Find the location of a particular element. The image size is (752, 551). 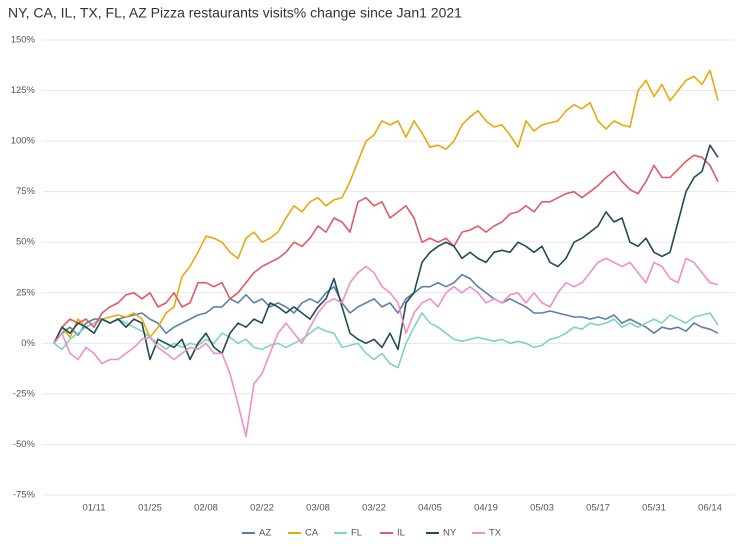

legend-label: AZ is located at coordinates (265, 533).